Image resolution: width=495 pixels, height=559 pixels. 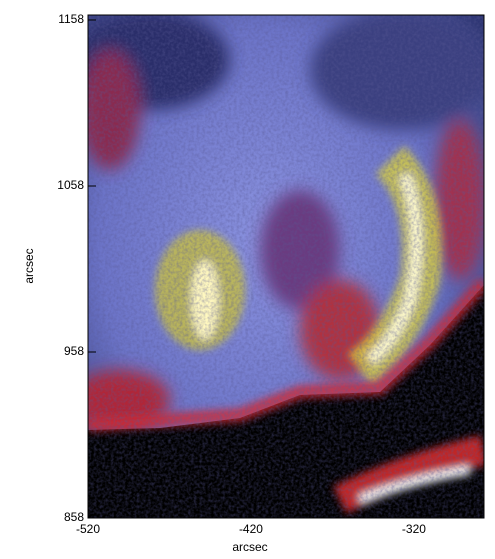 What do you see at coordinates (71, 19) in the screenshot?
I see `y-tick-label: 1158` at bounding box center [71, 19].